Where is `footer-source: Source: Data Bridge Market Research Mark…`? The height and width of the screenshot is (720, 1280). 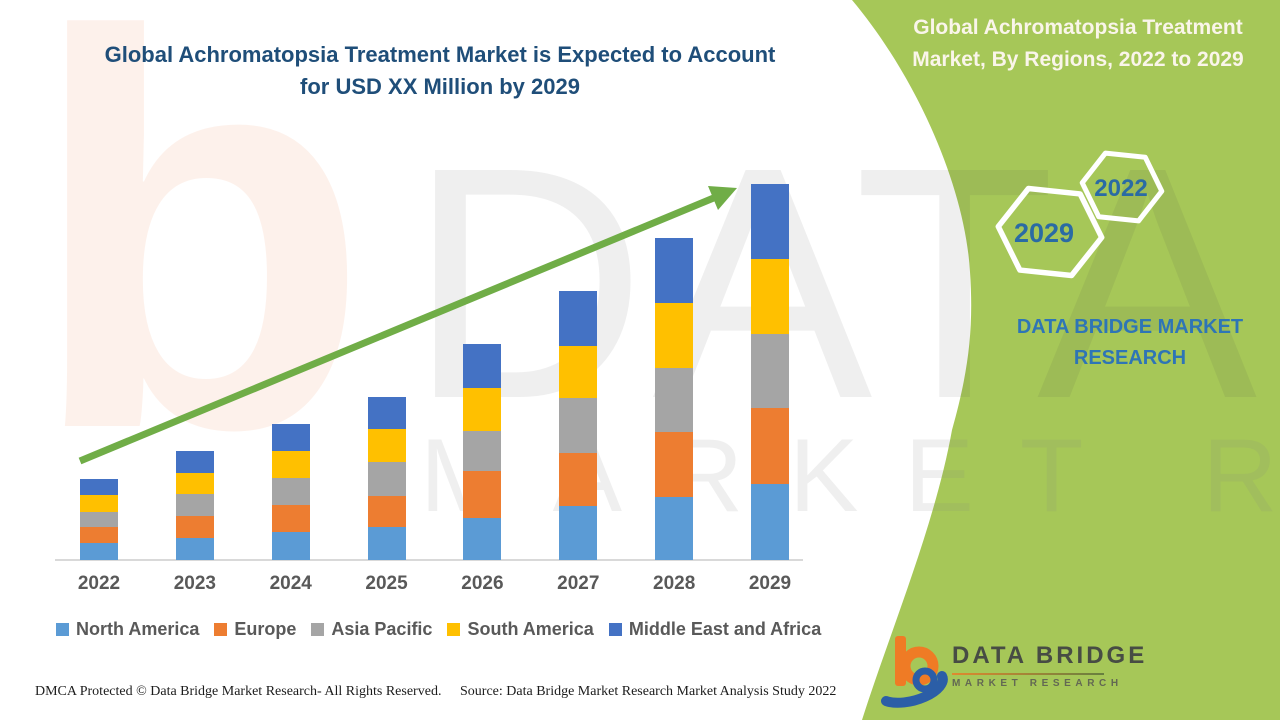 footer-source: Source: Data Bridge Market Research Mark… is located at coordinates (648, 691).